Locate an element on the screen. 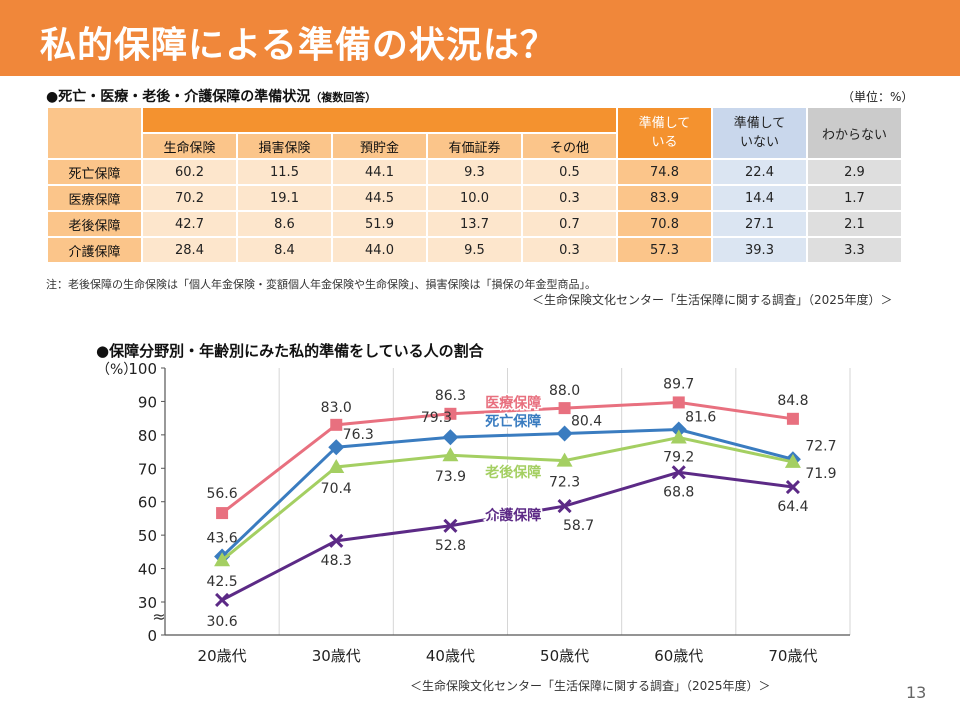 The image size is (960, 720). column-header: 生命保険 is located at coordinates (189, 146).